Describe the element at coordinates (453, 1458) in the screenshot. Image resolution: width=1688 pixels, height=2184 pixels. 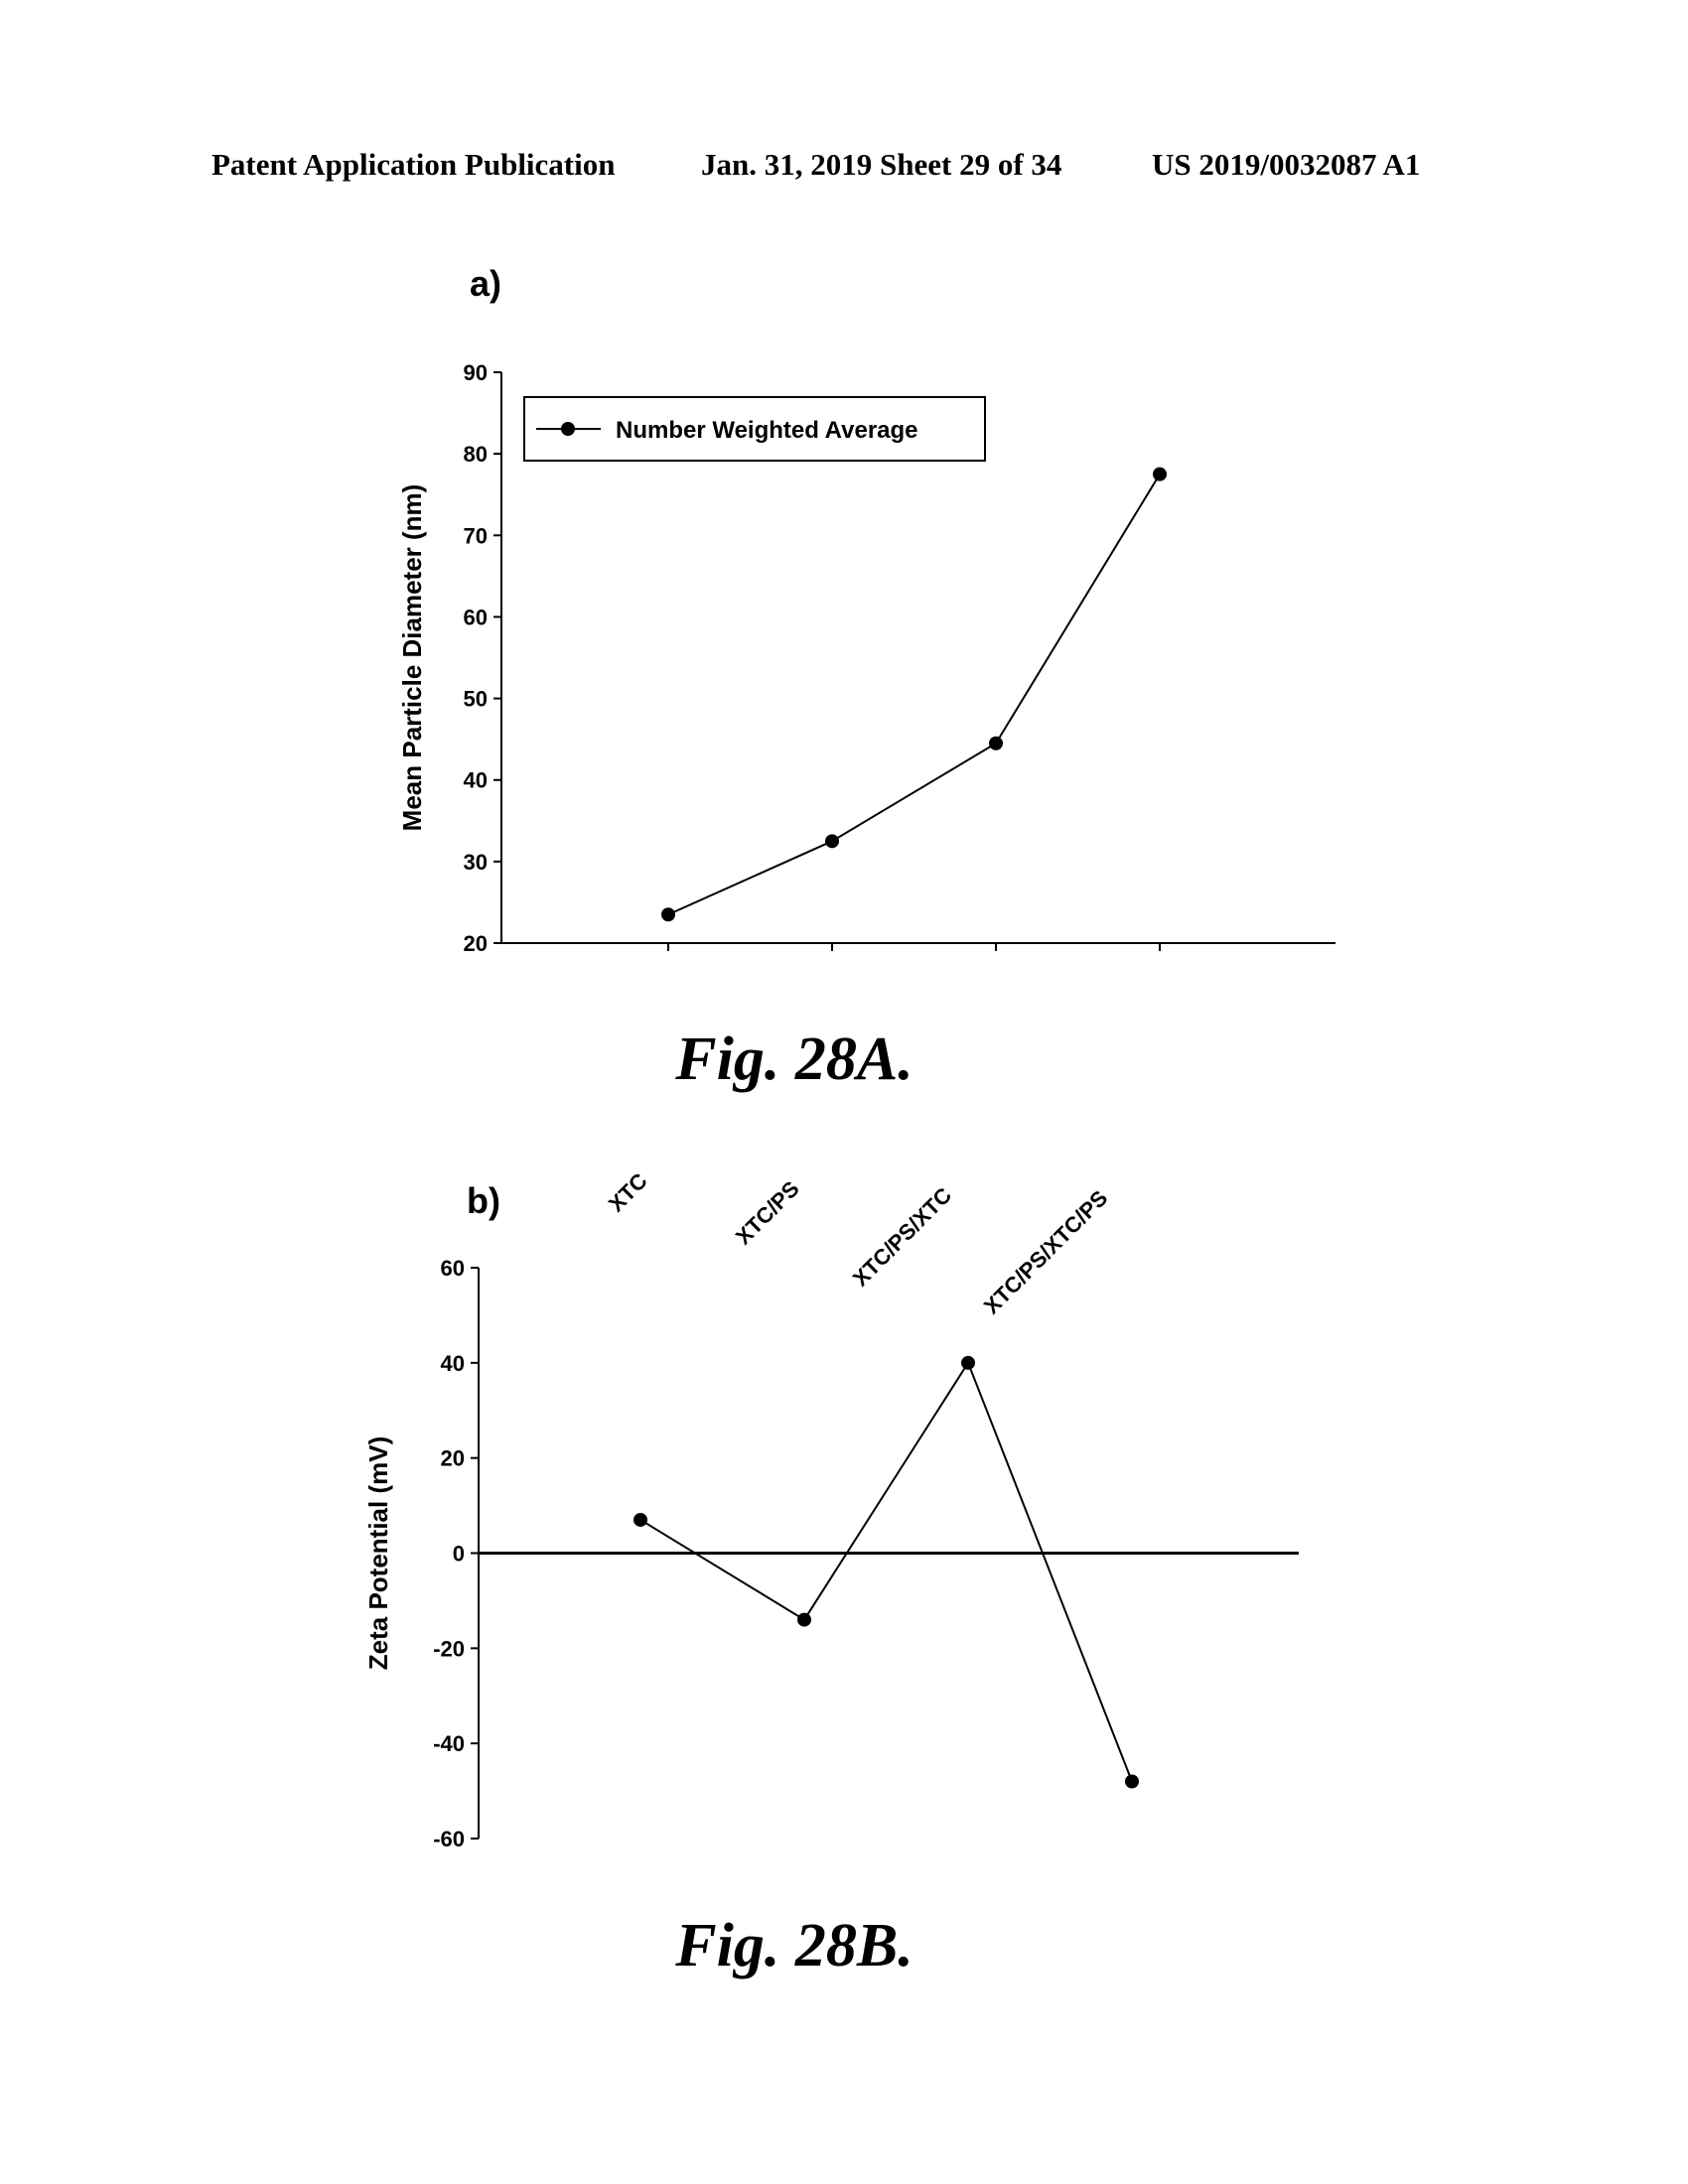
I see `y-tick-label: 20` at that location.